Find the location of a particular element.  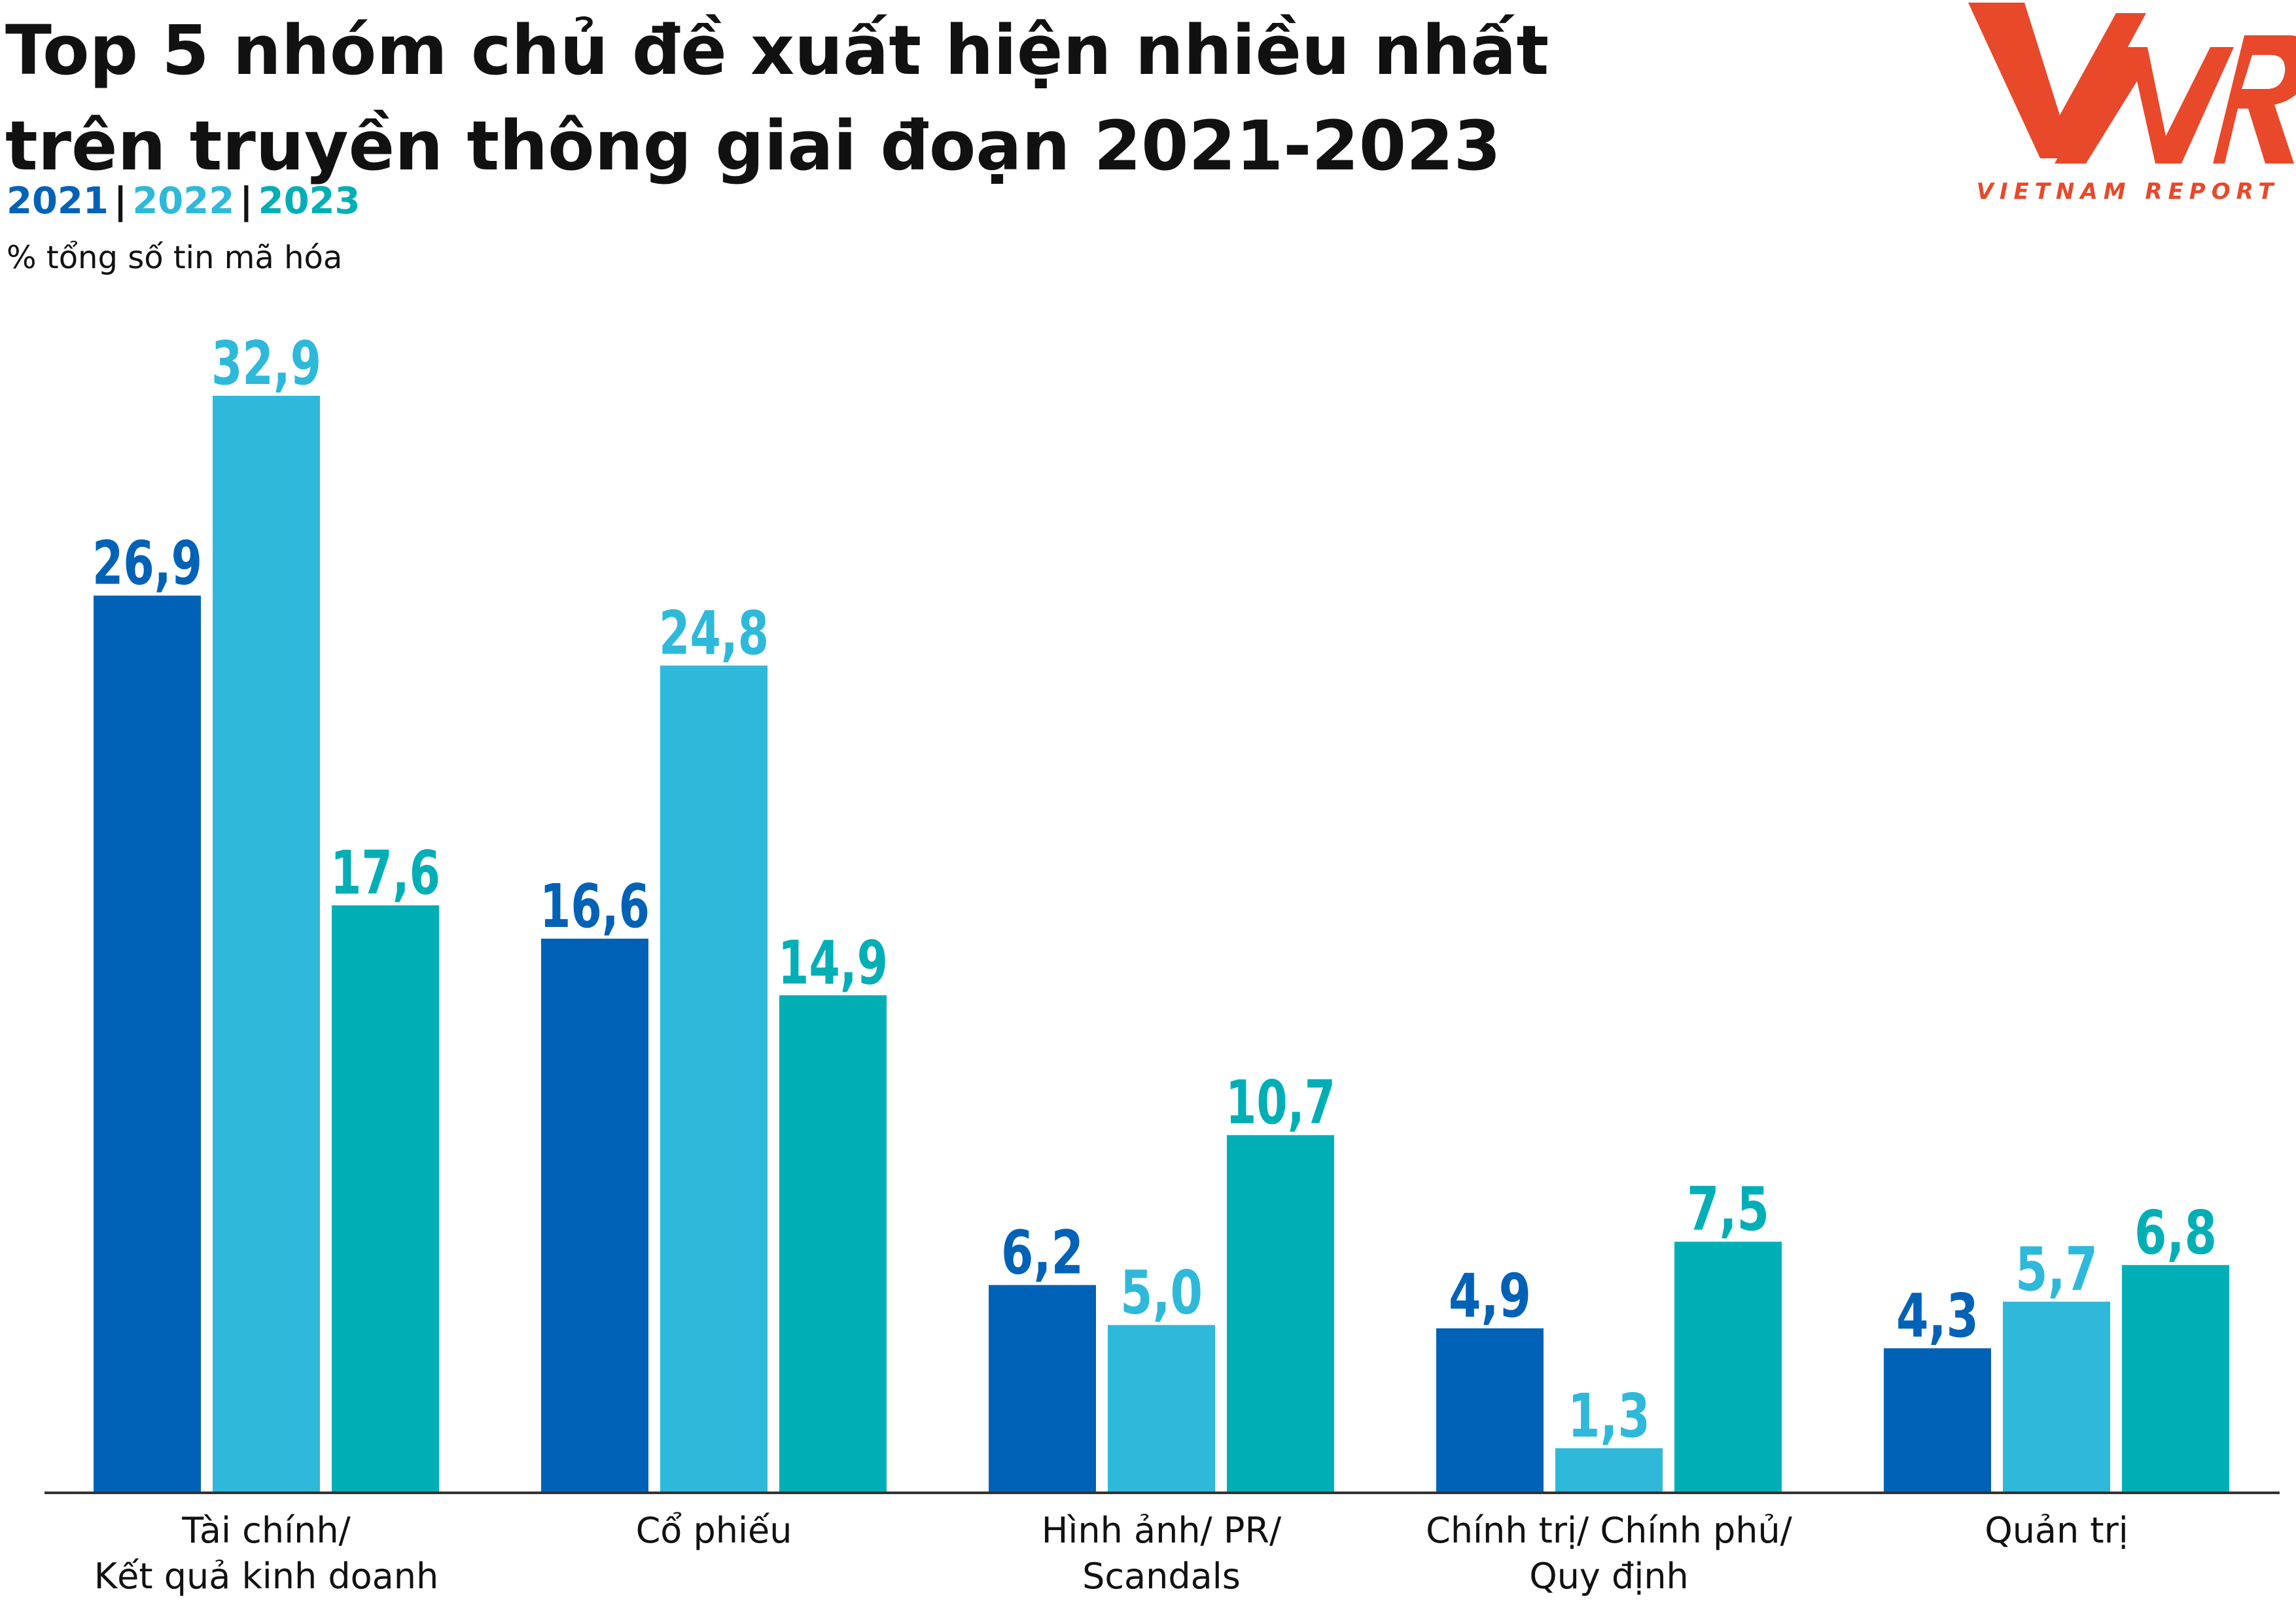

value-label-2022-2: 5,0 is located at coordinates (1161, 1292).